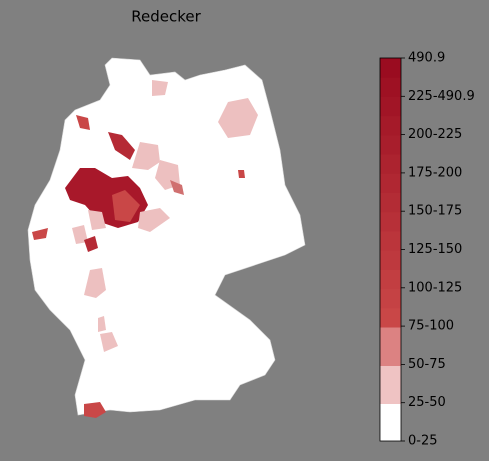 The image size is (489, 461). I want to click on colorbar-label: 125-150, so click(435, 249).